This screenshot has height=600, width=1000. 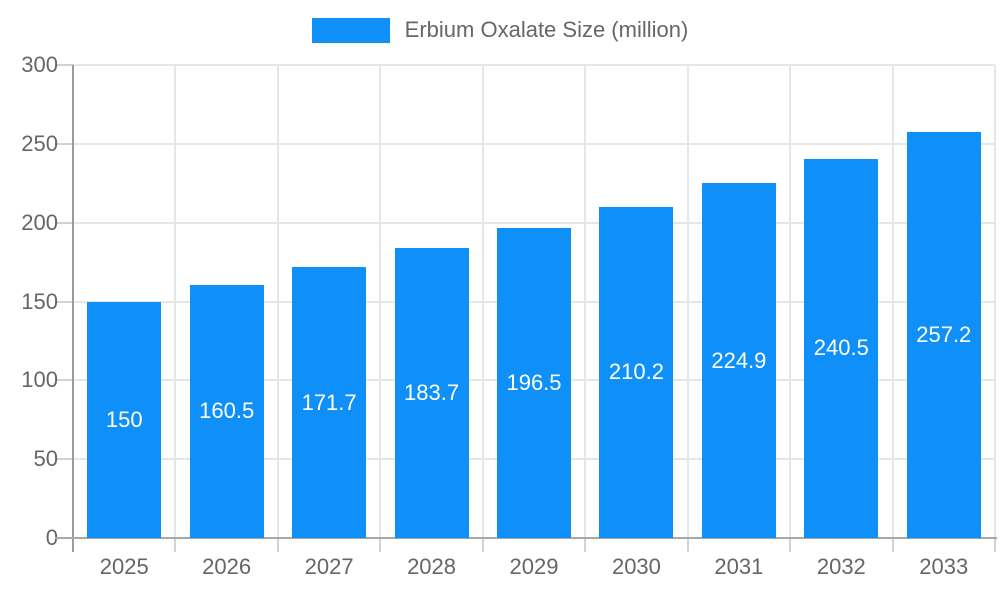 What do you see at coordinates (841, 348) in the screenshot?
I see `bar-2032` at bounding box center [841, 348].